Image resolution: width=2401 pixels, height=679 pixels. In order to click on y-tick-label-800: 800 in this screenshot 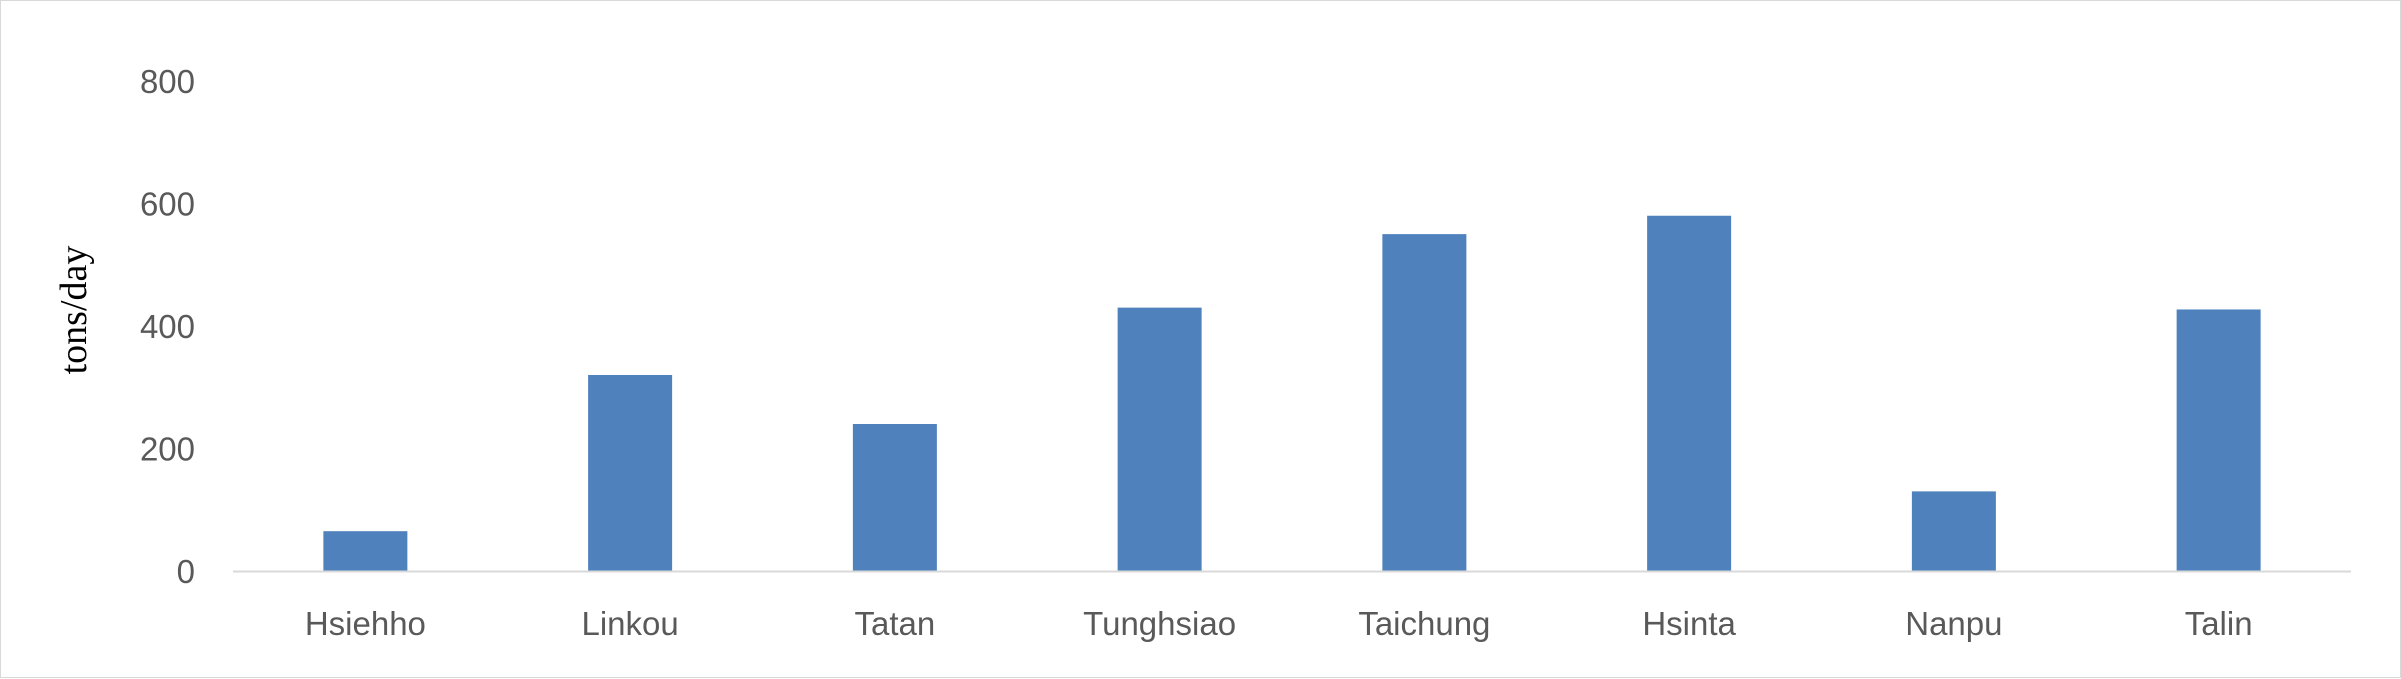, I will do `click(167, 81)`.